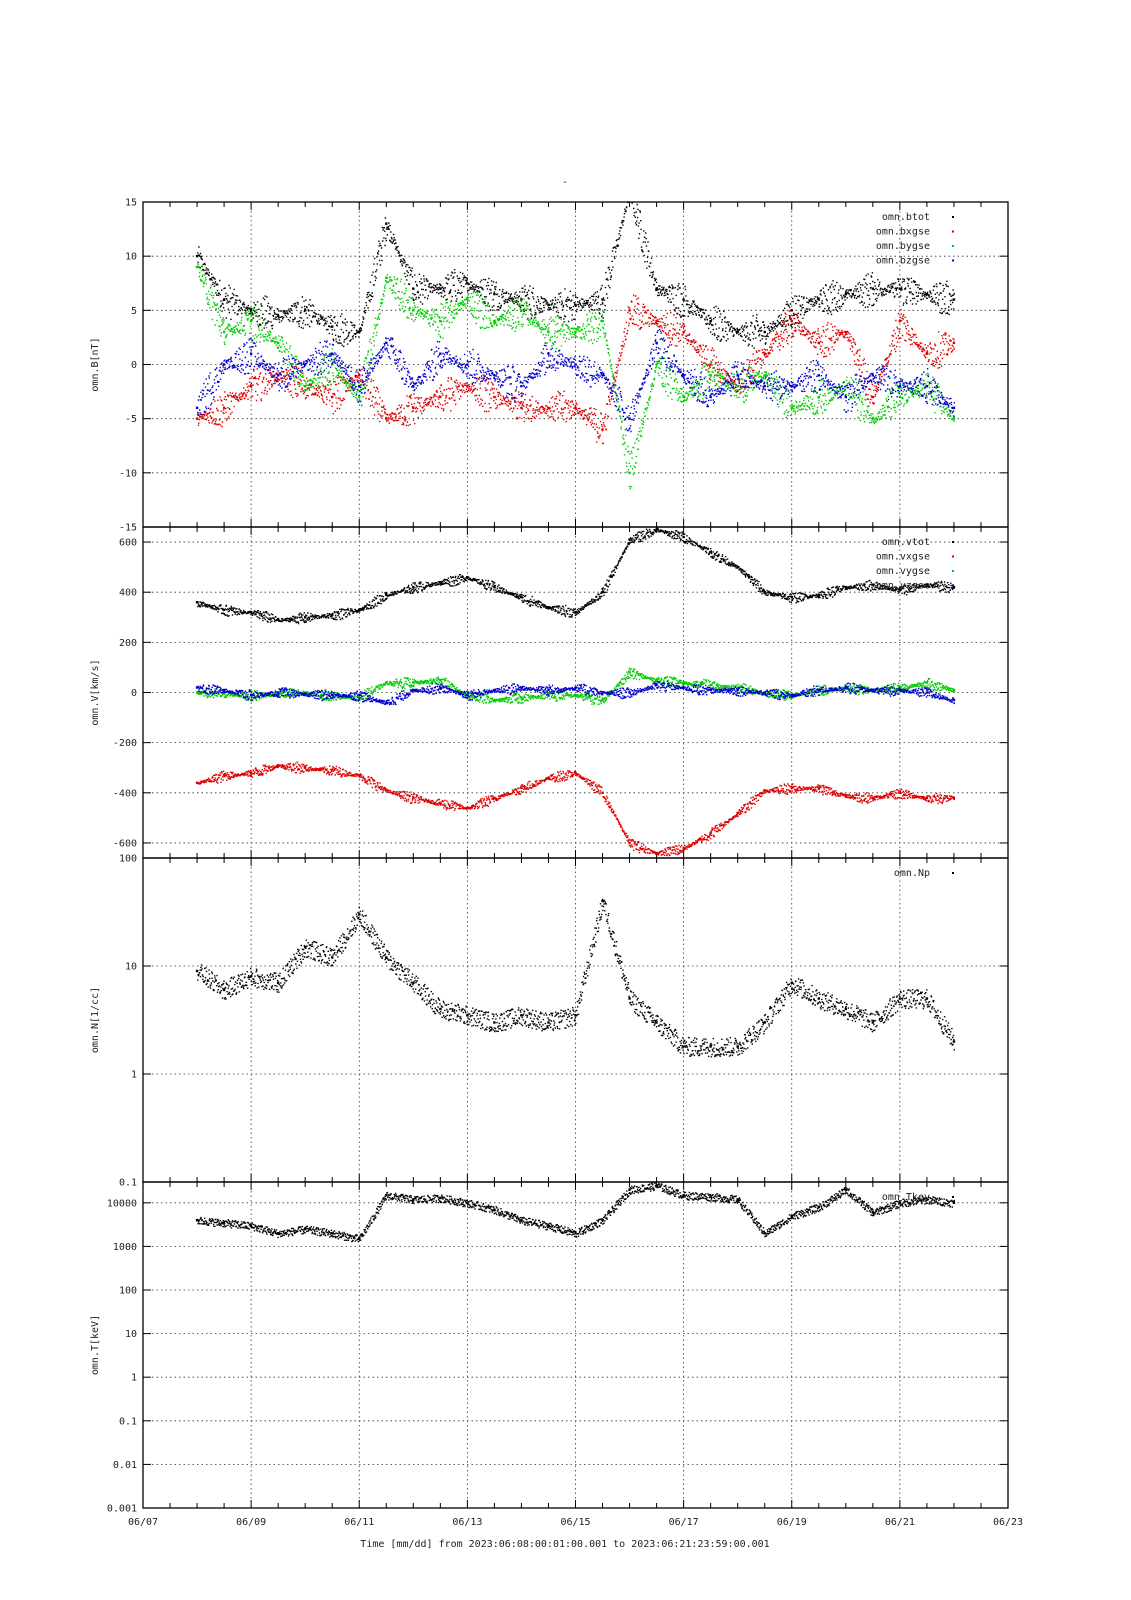 Image resolution: width=1131 pixels, height=1600 pixels. I want to click on legend-label: omn.vygse, so click(903, 571).